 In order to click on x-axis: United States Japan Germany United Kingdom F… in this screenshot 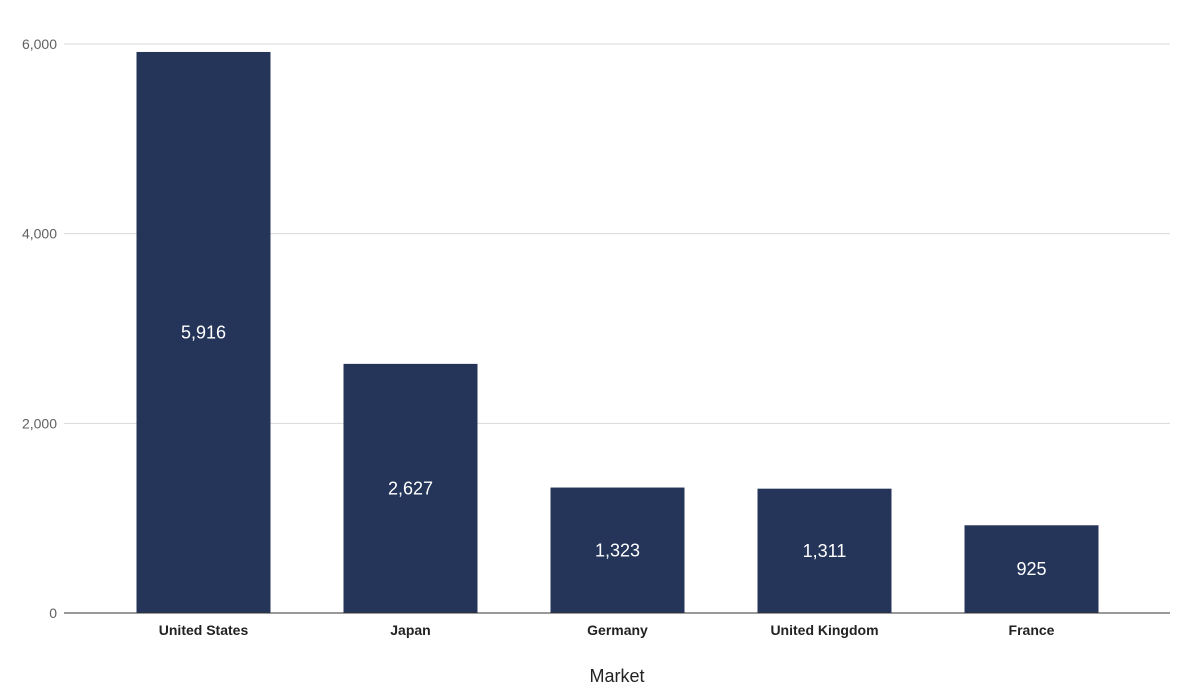, I will do `click(617, 625)`.